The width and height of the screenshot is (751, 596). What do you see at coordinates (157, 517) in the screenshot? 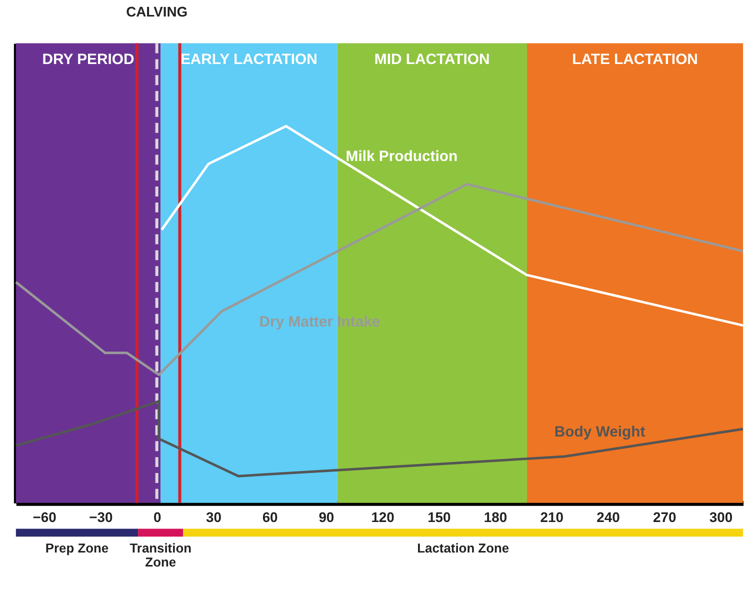
I see `x-tick-label: 0` at bounding box center [157, 517].